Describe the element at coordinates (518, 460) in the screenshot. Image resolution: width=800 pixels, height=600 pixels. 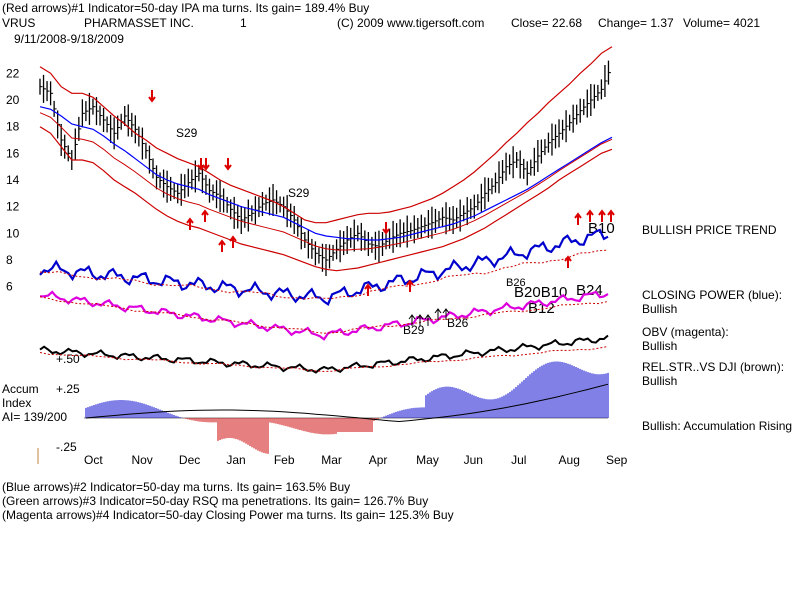
I see `x-tick-label: Jul` at that location.